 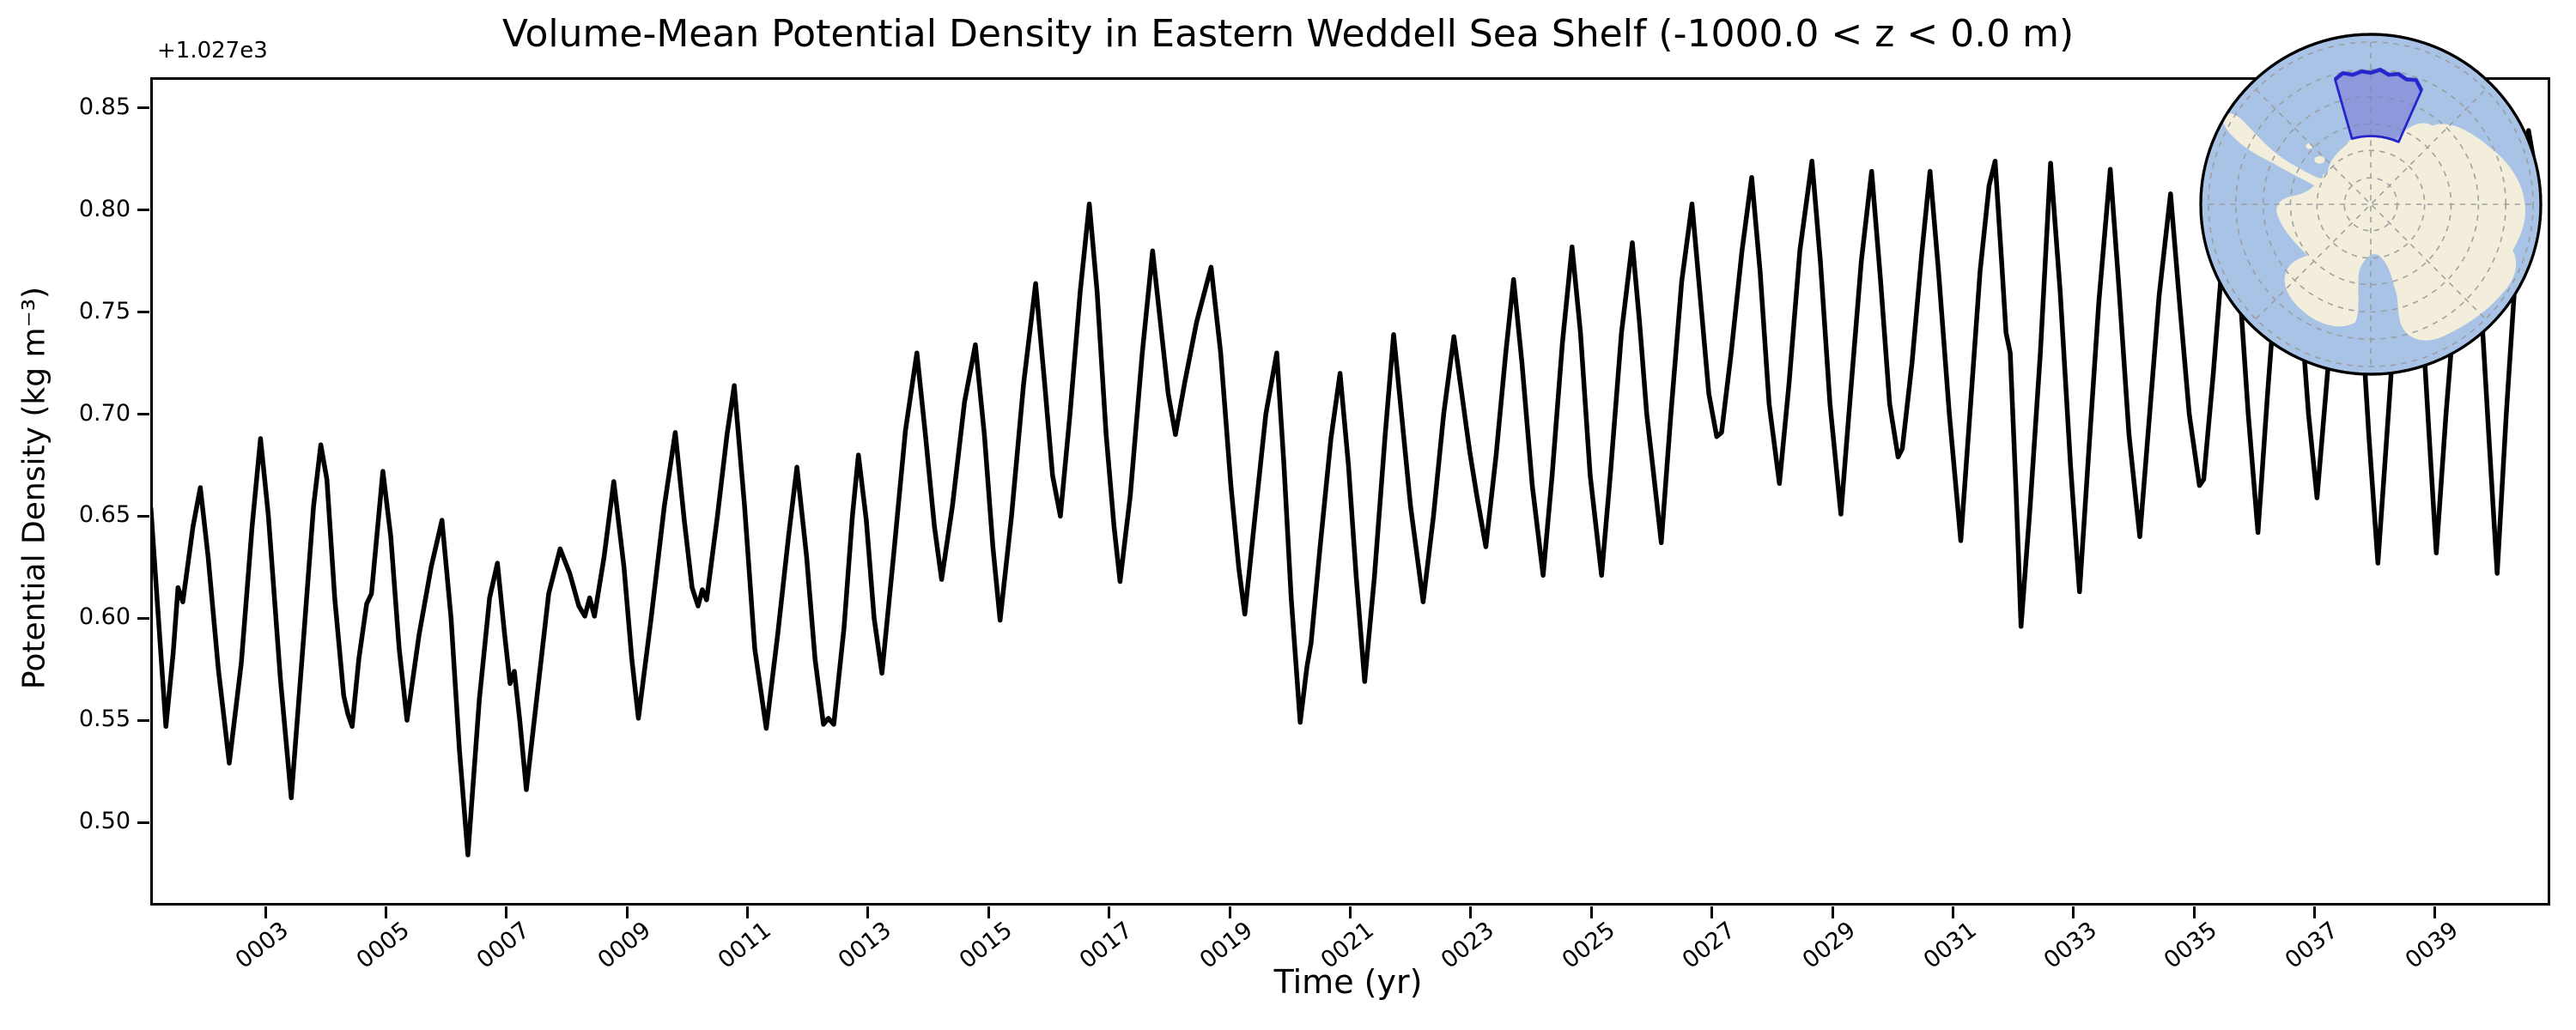 What do you see at coordinates (104, 515) in the screenshot?
I see `y-tick-label: 0.65` at bounding box center [104, 515].